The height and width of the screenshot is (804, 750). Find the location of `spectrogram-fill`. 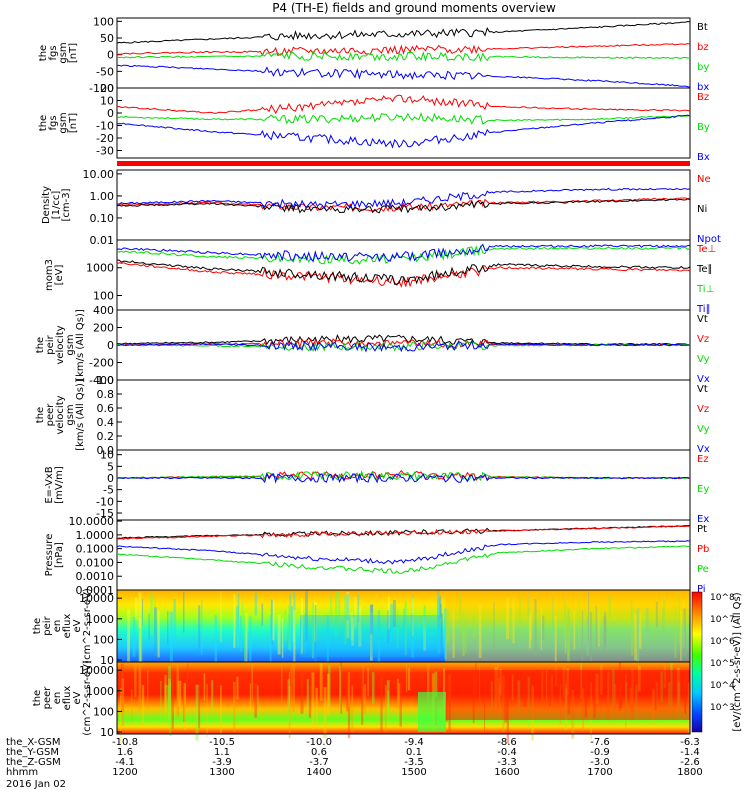

spectrogram-fill is located at coordinates (403, 626).